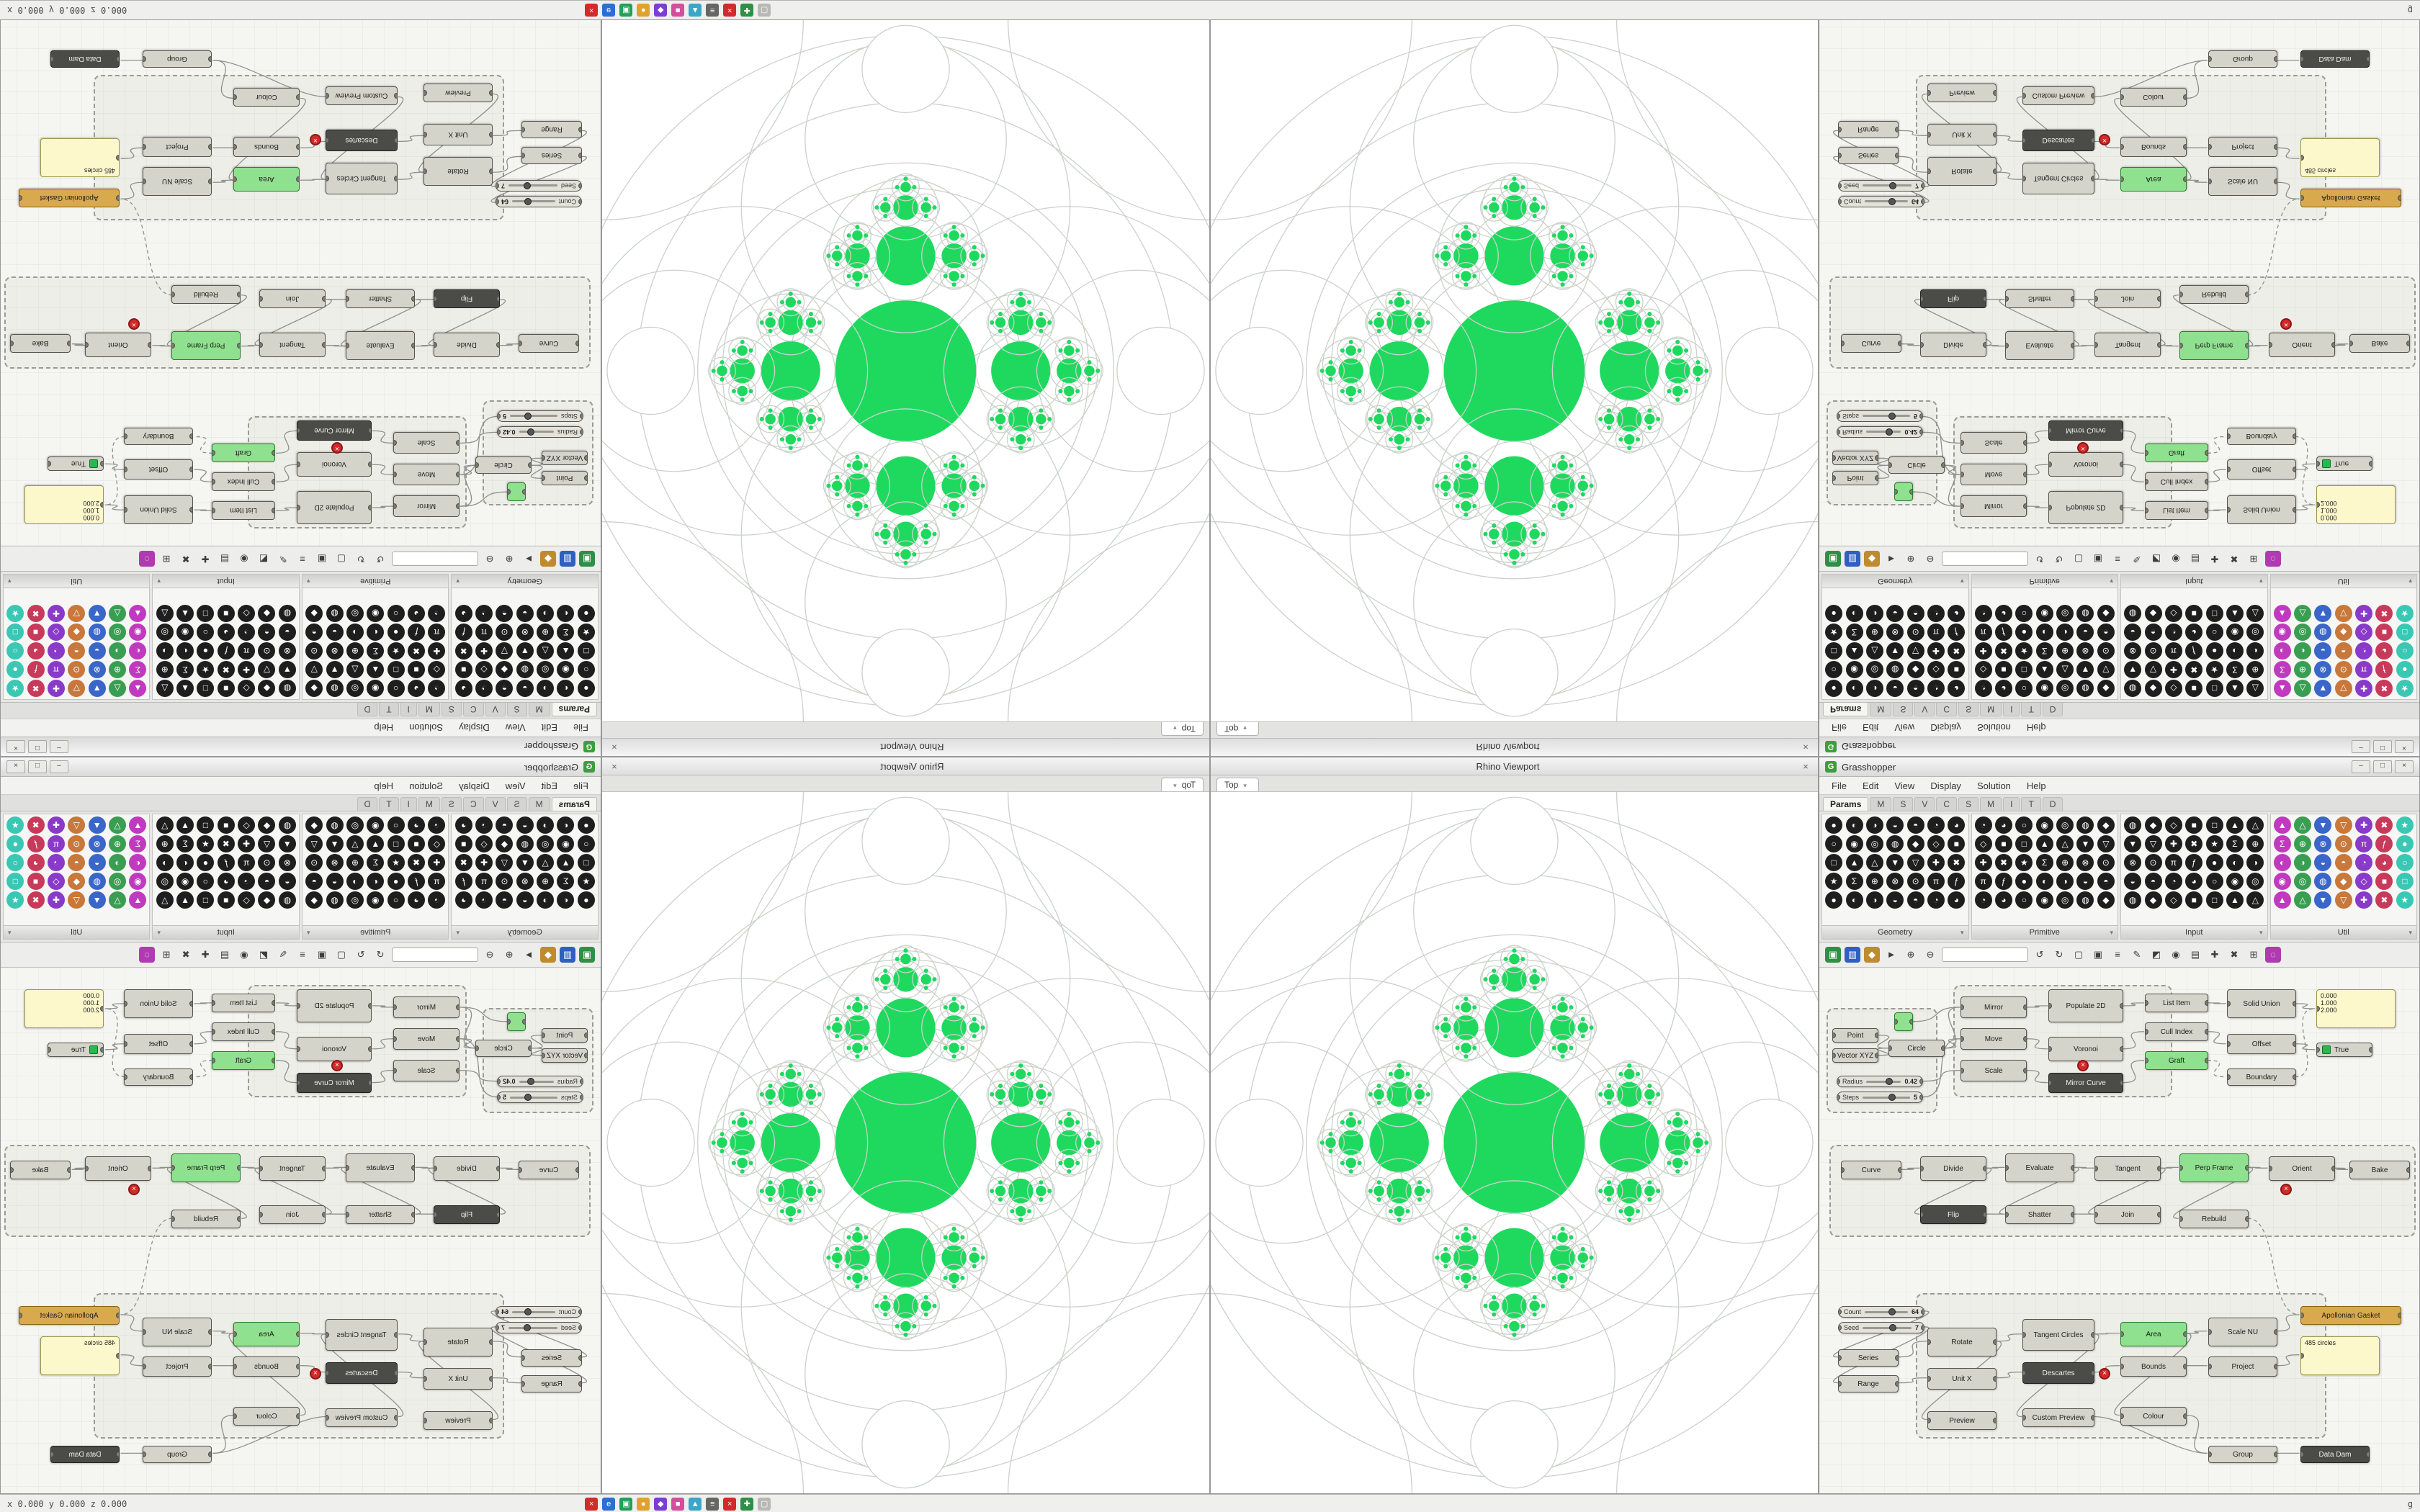 The image size is (2420, 1512). What do you see at coordinates (1855, 1035) in the screenshot?
I see `gh-node-point: Point` at bounding box center [1855, 1035].